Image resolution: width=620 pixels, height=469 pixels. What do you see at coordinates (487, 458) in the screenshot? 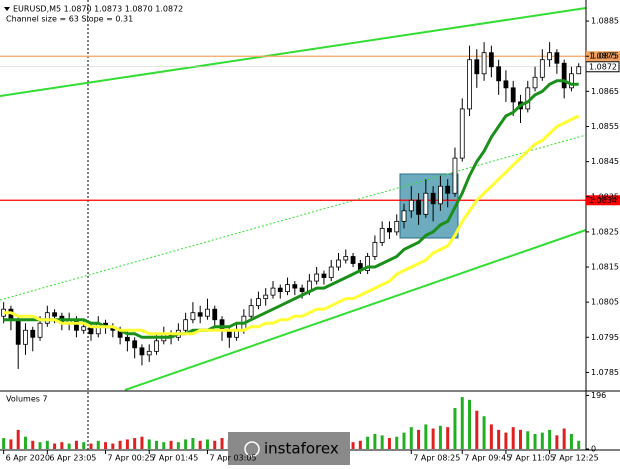
I see `x-tick-label: 7 Apr 09:45` at bounding box center [487, 458].